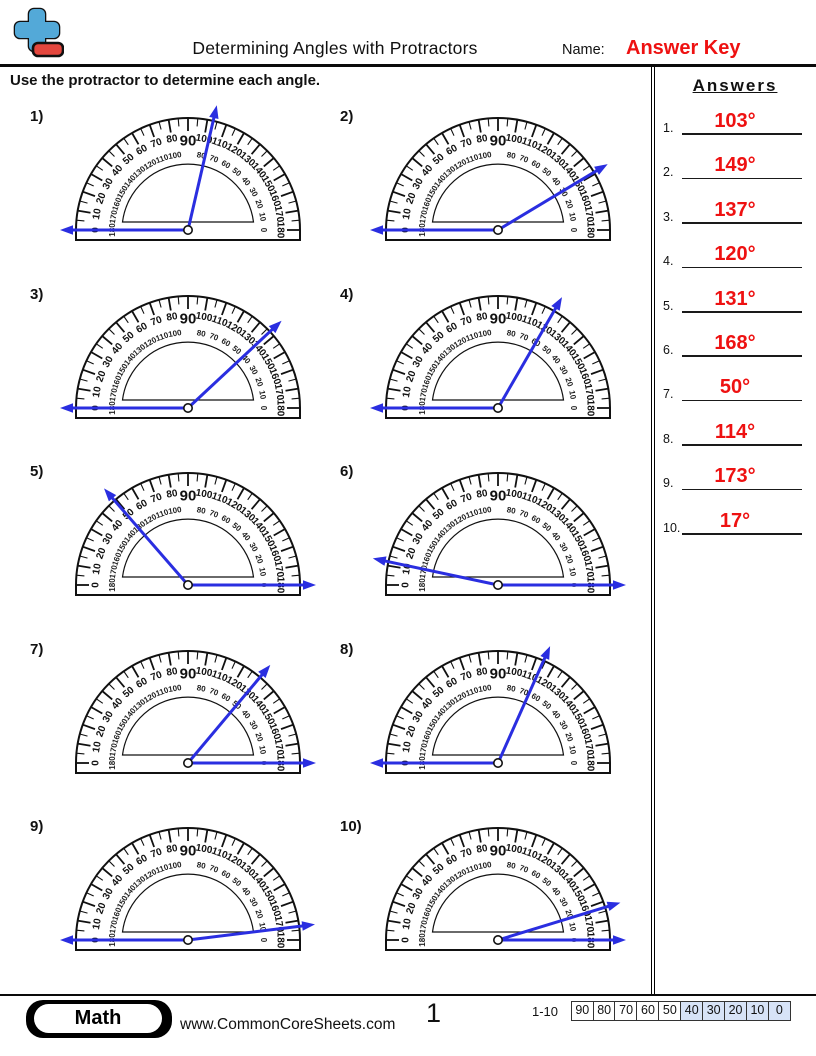  Describe the element at coordinates (98, 1018) in the screenshot. I see `subject-badge-label: Math` at that location.